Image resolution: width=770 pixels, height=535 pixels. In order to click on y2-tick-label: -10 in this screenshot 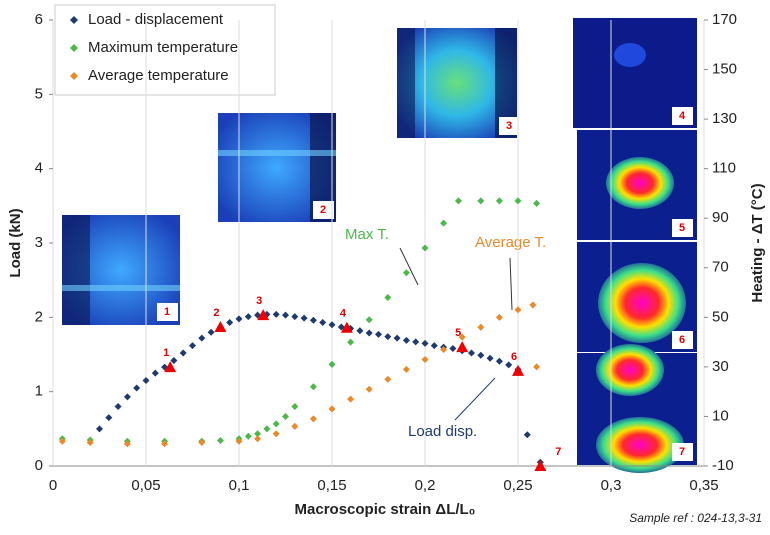, I will do `click(723, 465)`.